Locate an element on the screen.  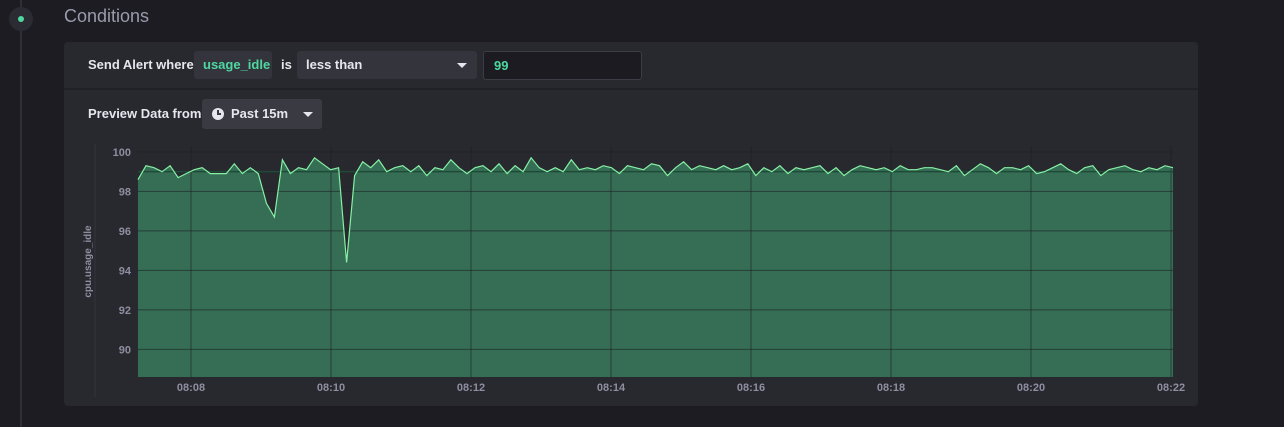
time-range-value: Past 15m is located at coordinates (260, 113).